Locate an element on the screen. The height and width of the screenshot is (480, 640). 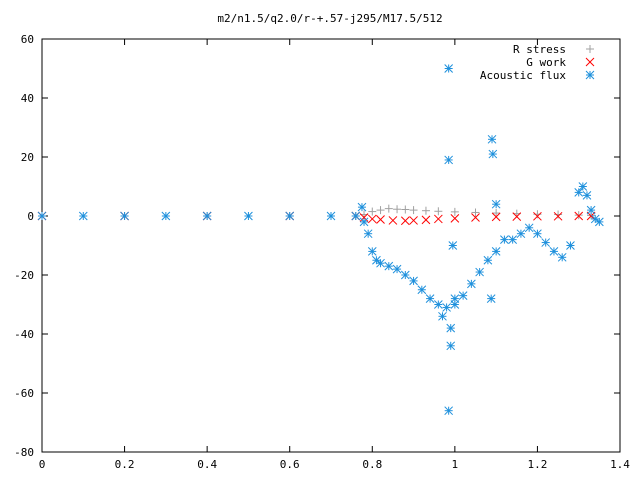
x-tick-label: 0 is located at coordinates (42, 464).